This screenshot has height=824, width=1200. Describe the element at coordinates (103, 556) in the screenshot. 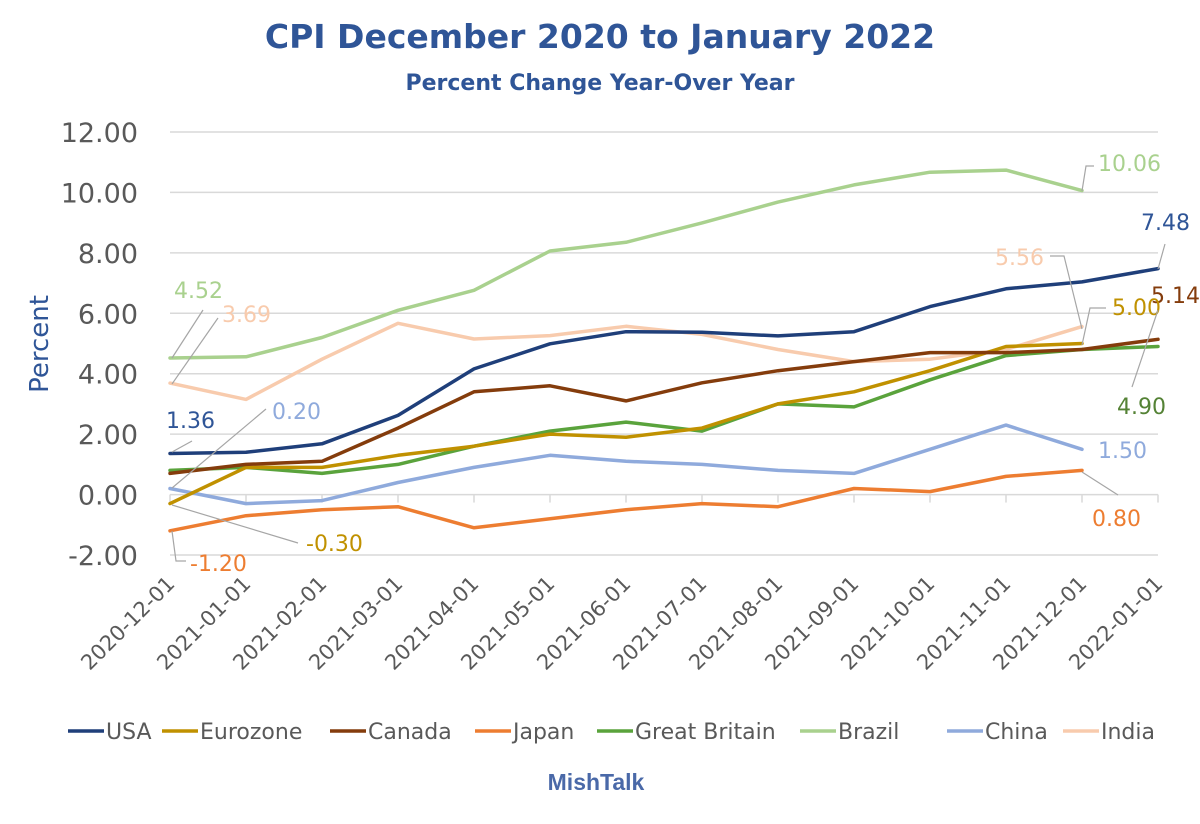

I see `y-tick-label: -2.00` at that location.